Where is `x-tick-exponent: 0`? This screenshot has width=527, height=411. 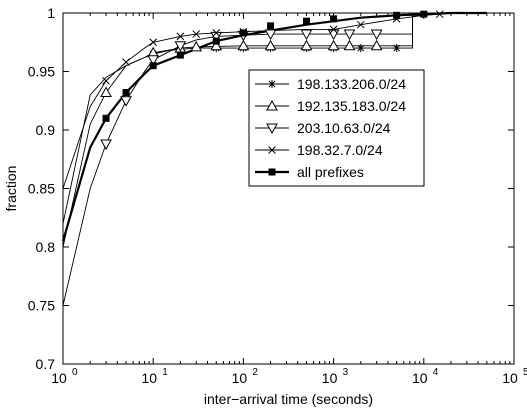
x-tick-exponent: 0 is located at coordinates (75, 372).